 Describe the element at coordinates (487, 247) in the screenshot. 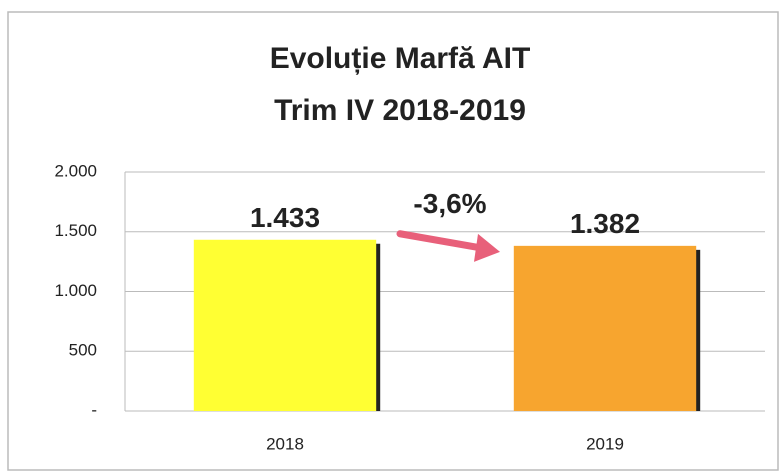

I see `annotation-arrowhead` at that location.